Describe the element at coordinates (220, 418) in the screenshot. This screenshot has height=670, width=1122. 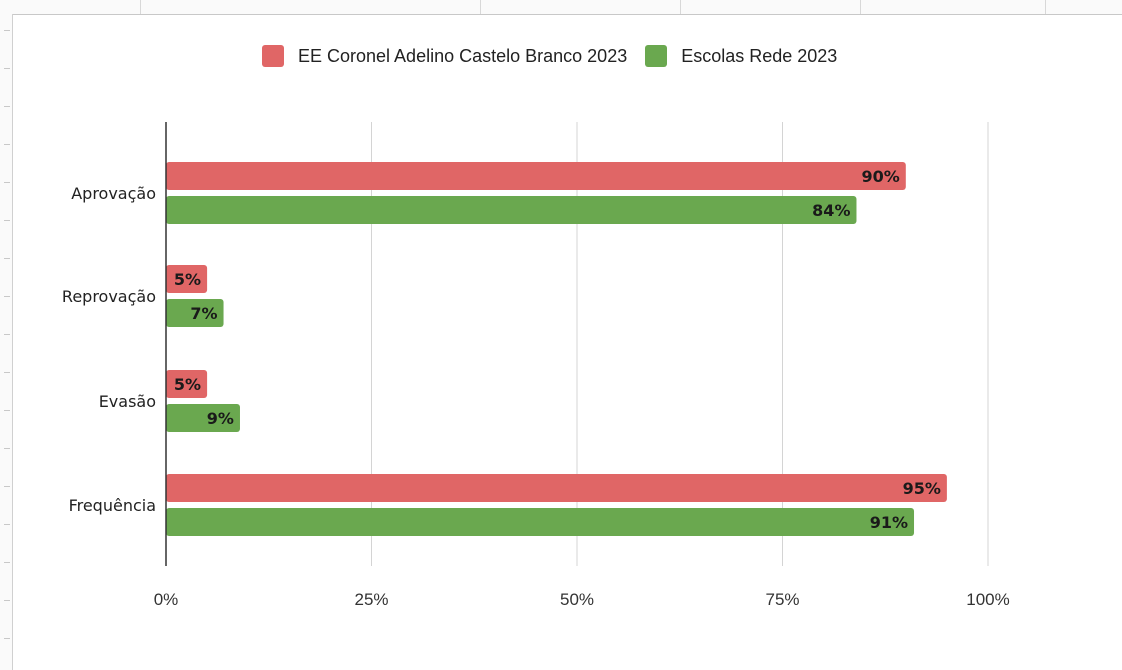
I see `data-label: 9%` at that location.